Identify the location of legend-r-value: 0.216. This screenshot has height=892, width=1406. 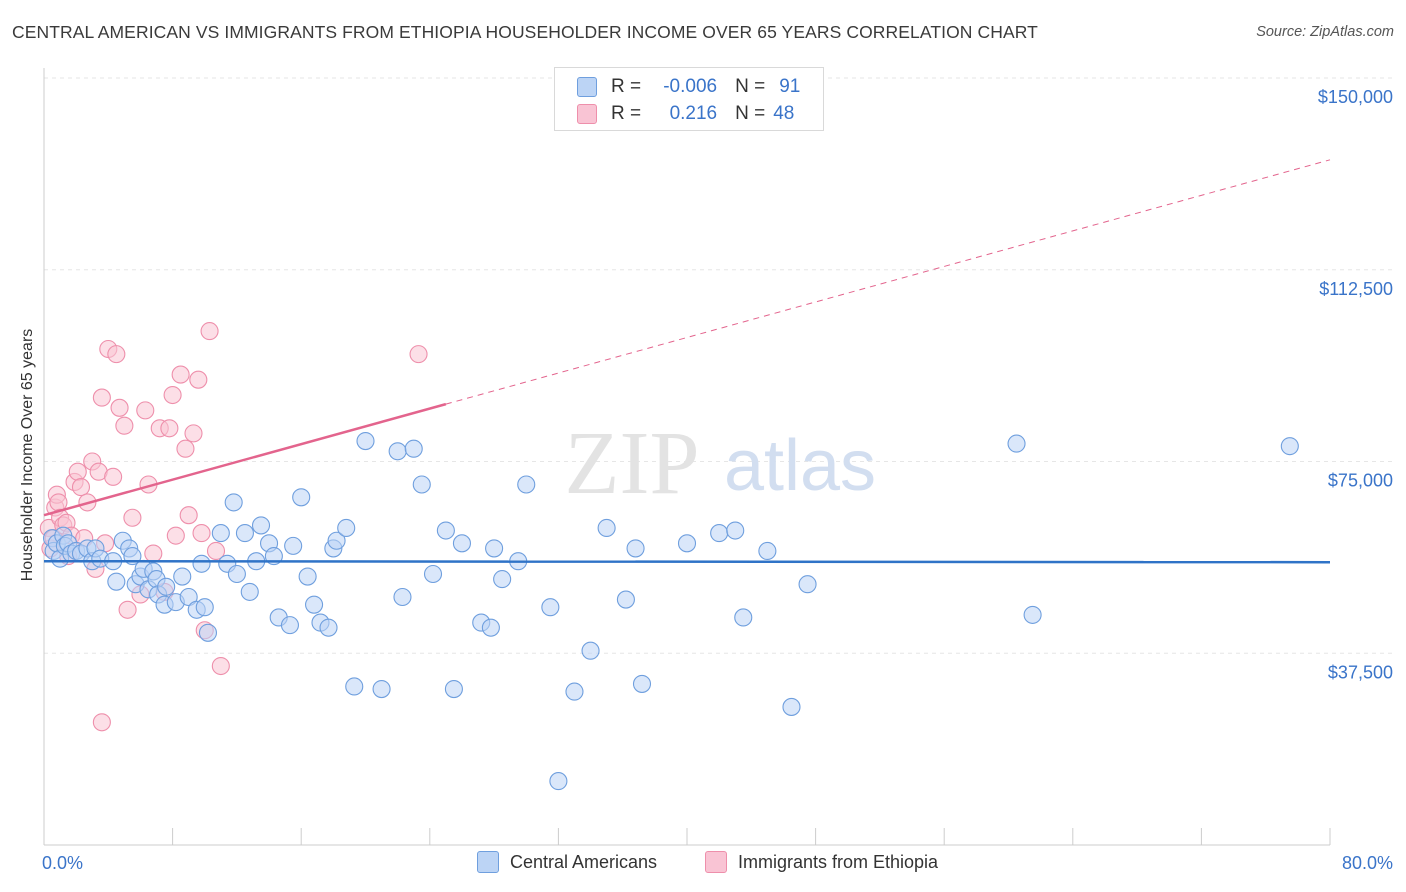
(693, 113).